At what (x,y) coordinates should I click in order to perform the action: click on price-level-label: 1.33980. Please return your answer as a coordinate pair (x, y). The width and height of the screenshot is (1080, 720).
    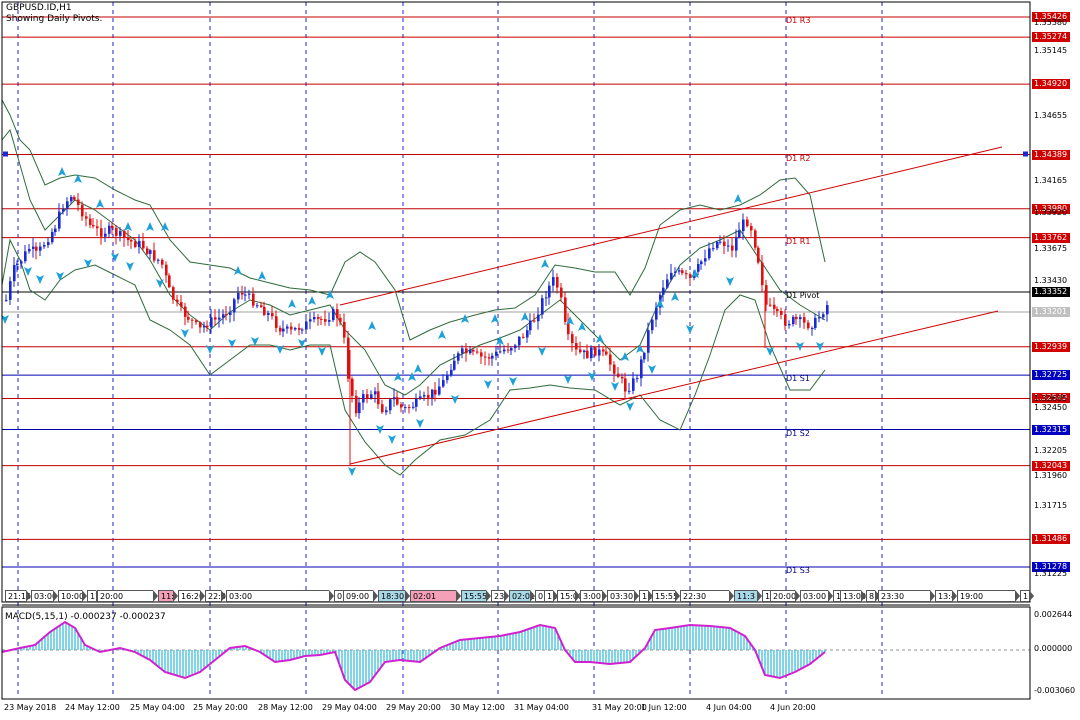
    Looking at the image, I should click on (1051, 208).